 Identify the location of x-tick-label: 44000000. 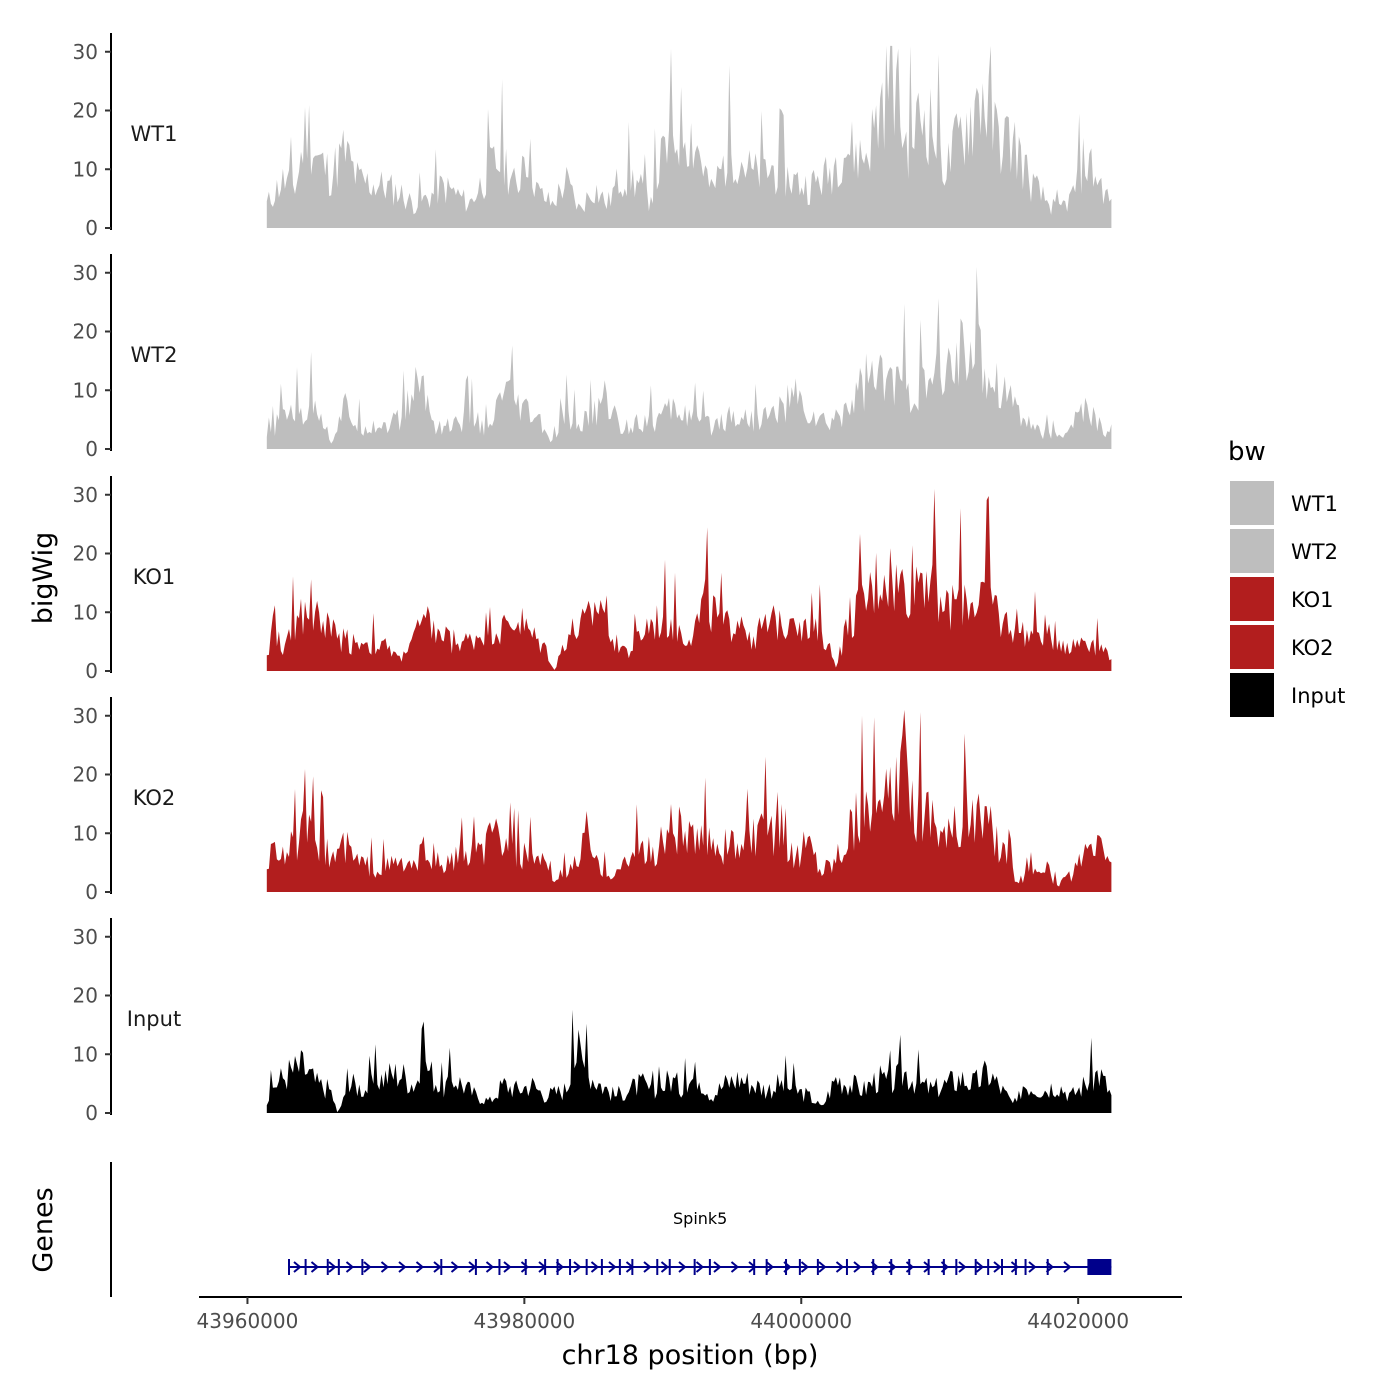
(801, 1321).